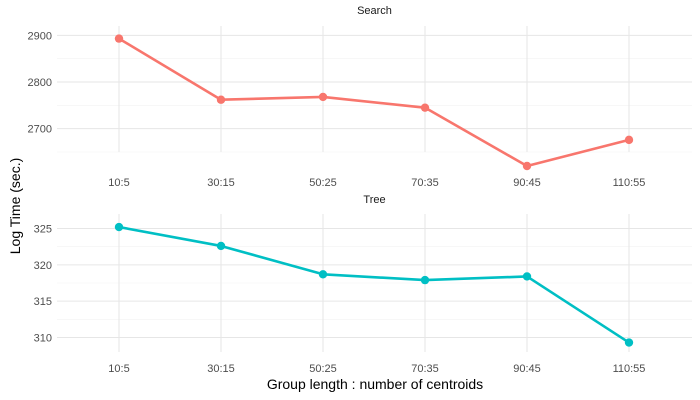  I want to click on y-tick-label: 310, so click(43, 338).